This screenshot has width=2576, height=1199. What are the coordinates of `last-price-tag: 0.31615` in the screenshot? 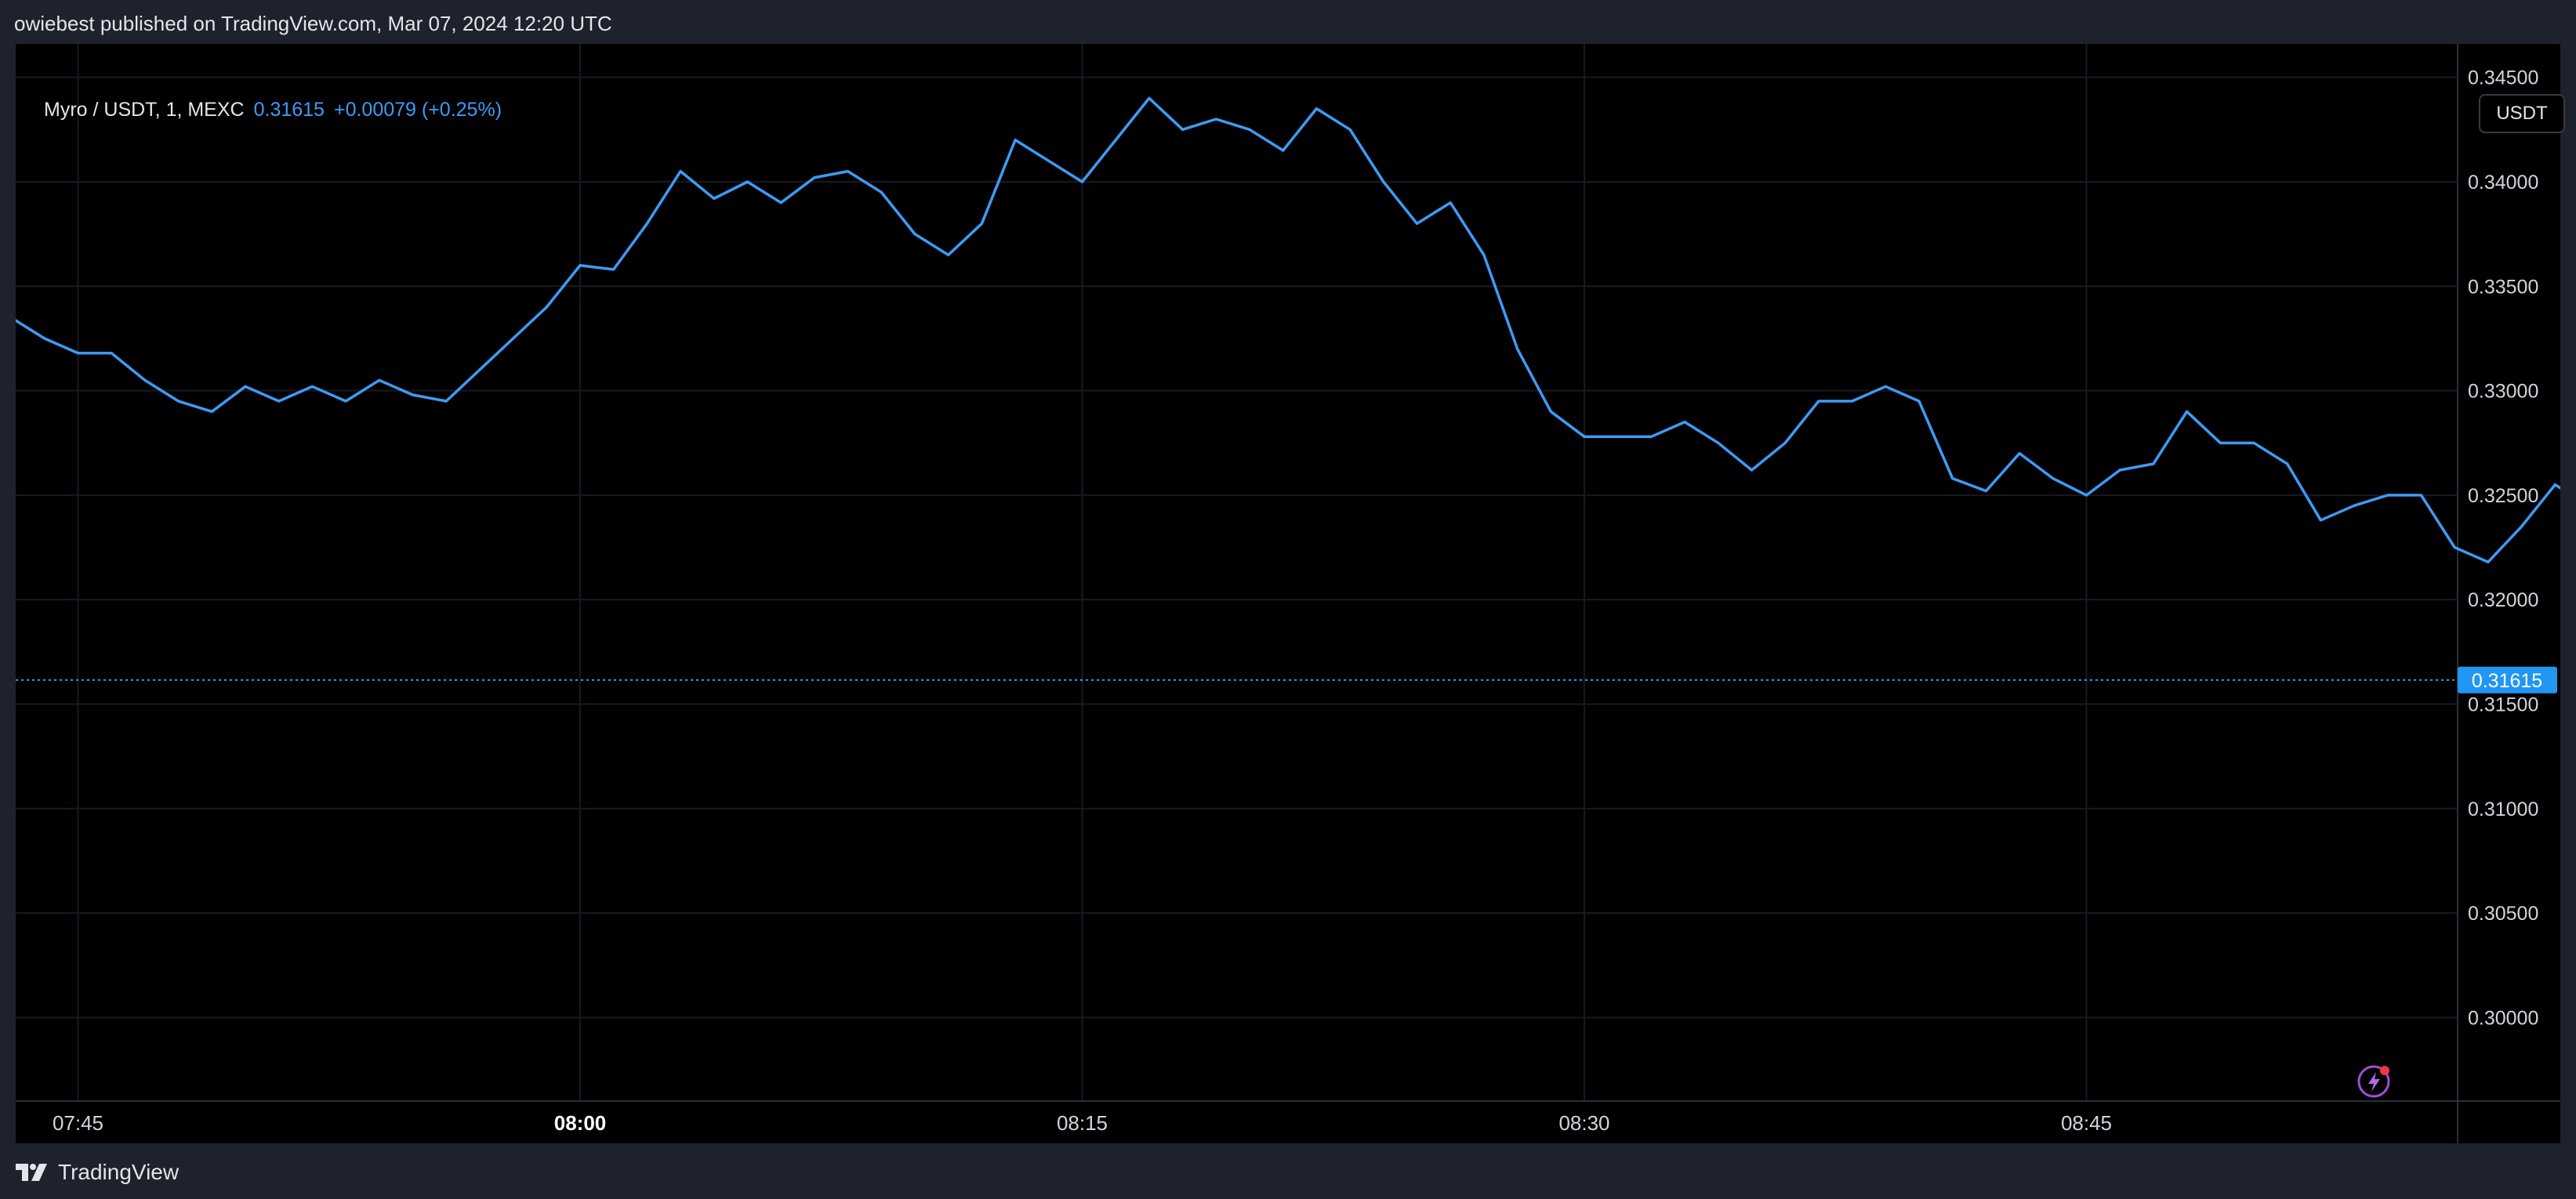 It's located at (2508, 680).